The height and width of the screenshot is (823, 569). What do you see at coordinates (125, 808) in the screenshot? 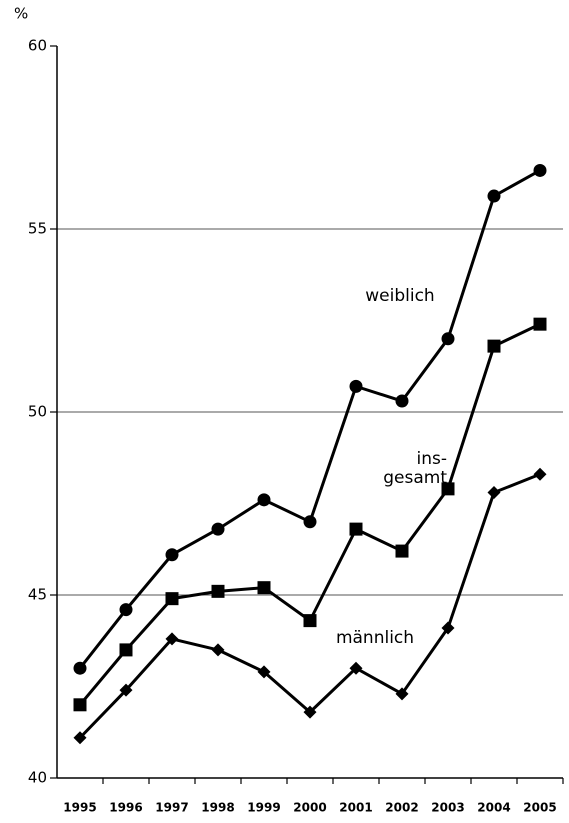
I see `x-tick-label: 1996` at bounding box center [125, 808].